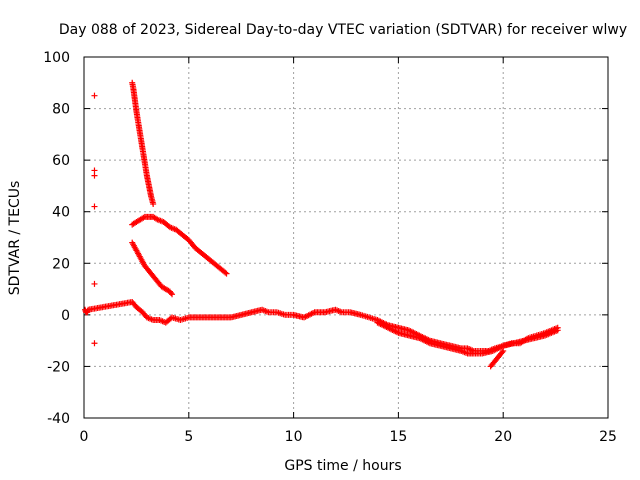 The width and height of the screenshot is (640, 480). What do you see at coordinates (503, 437) in the screenshot?
I see `x-tick-label: 20` at bounding box center [503, 437].